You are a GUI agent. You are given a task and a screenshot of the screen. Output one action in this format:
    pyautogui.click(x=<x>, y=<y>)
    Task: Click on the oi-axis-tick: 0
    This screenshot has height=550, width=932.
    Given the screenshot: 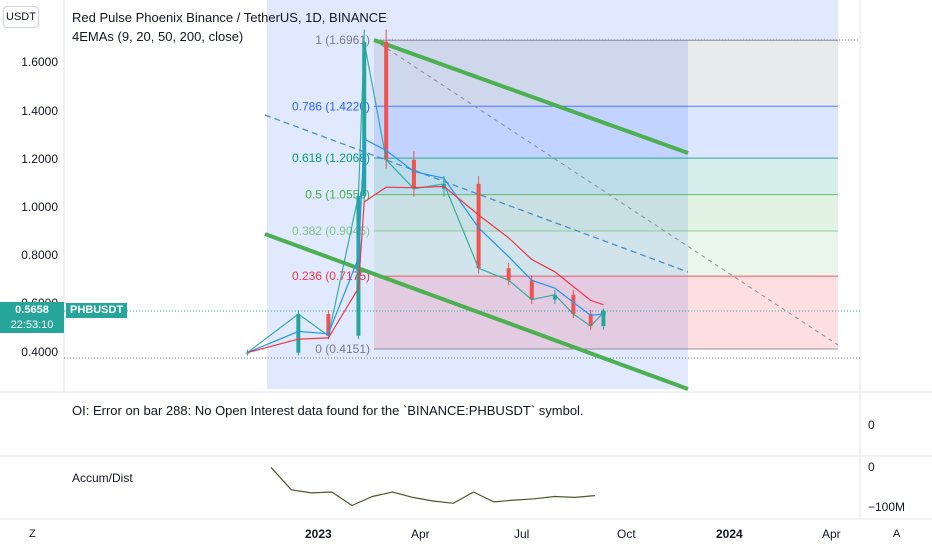 What is the action you would take?
    pyautogui.click(x=871, y=425)
    